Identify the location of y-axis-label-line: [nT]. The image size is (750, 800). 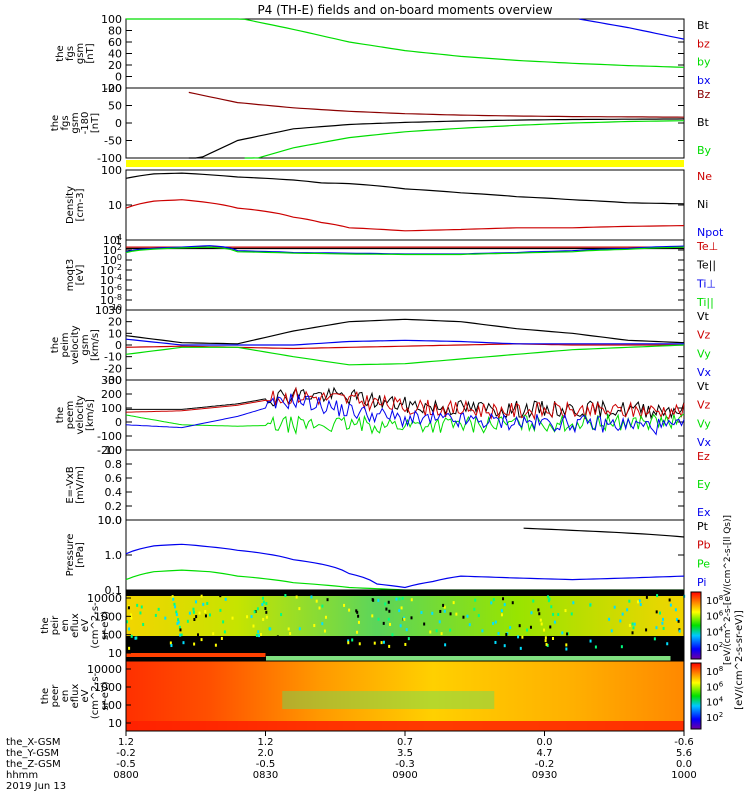
(95, 123).